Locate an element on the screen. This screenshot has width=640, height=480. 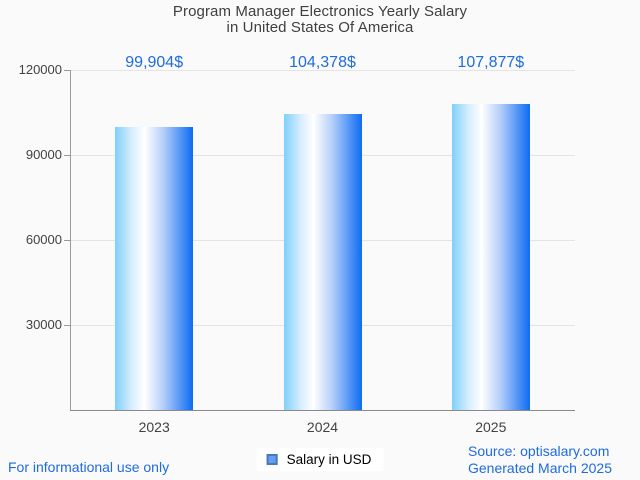
chart-title-line2: in United States Of America is located at coordinates (320, 27).